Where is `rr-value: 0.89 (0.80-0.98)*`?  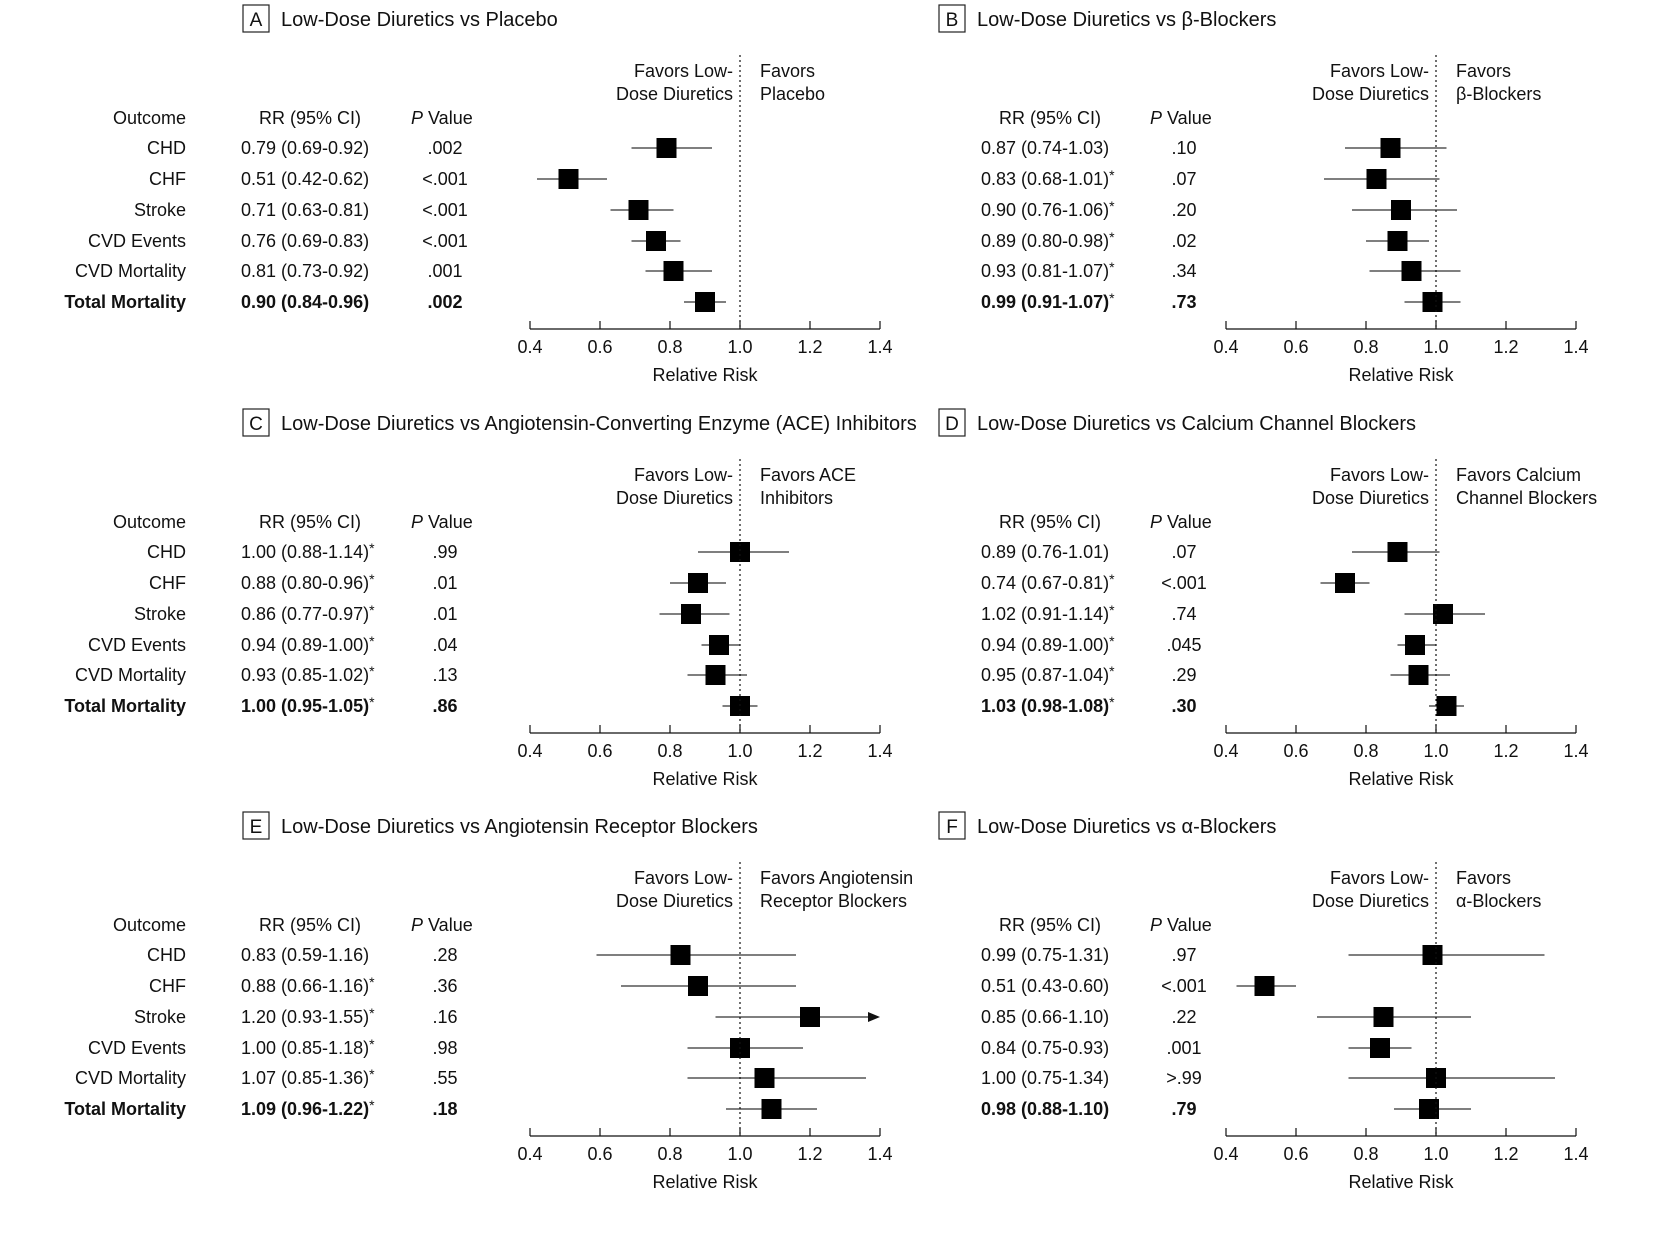 rr-value: 0.89 (0.80-0.98)* is located at coordinates (1048, 240).